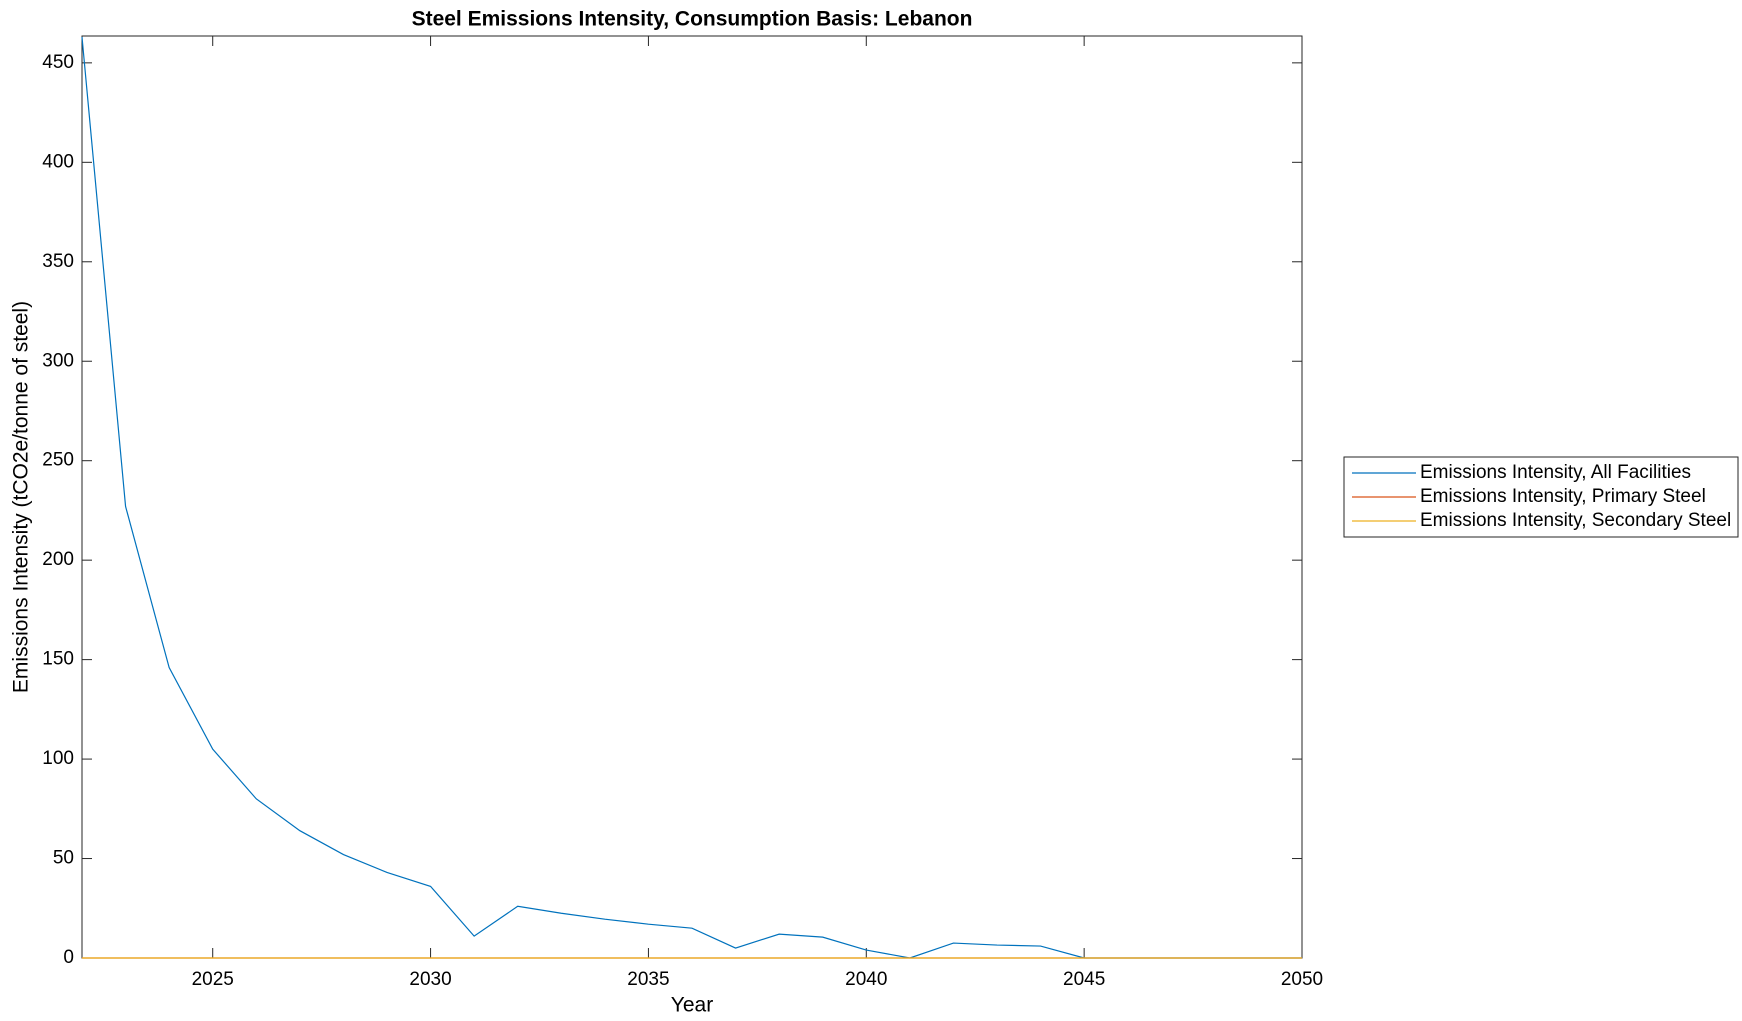  What do you see at coordinates (58, 758) in the screenshot?
I see `y-tick-label: 100` at bounding box center [58, 758].